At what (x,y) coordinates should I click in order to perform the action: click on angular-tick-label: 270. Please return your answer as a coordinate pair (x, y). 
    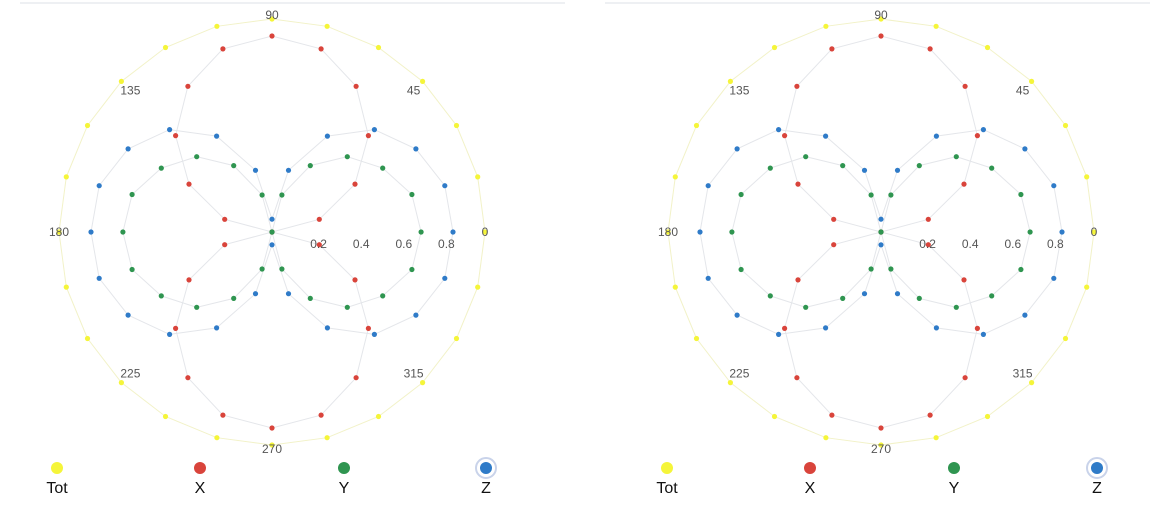
    Looking at the image, I should click on (881, 449).